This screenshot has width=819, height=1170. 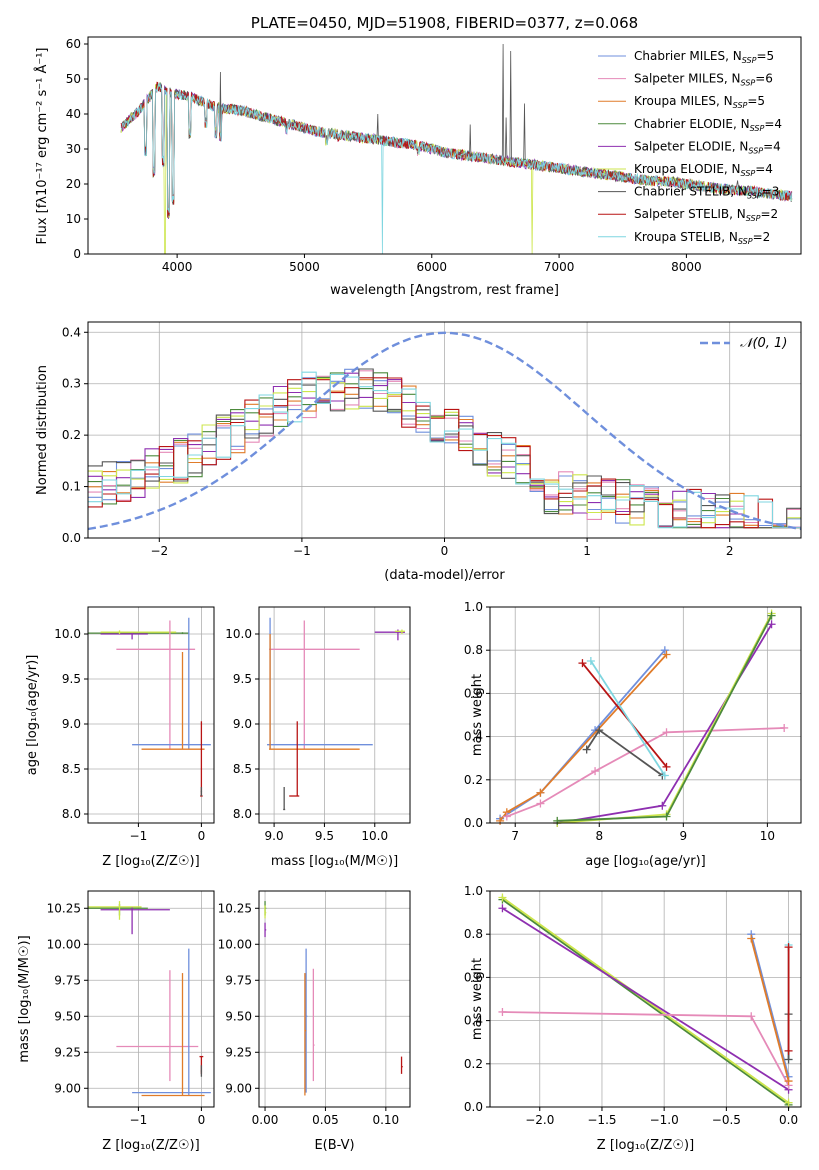 I want to click on weight-series-cyan, so click(x=628, y=718).